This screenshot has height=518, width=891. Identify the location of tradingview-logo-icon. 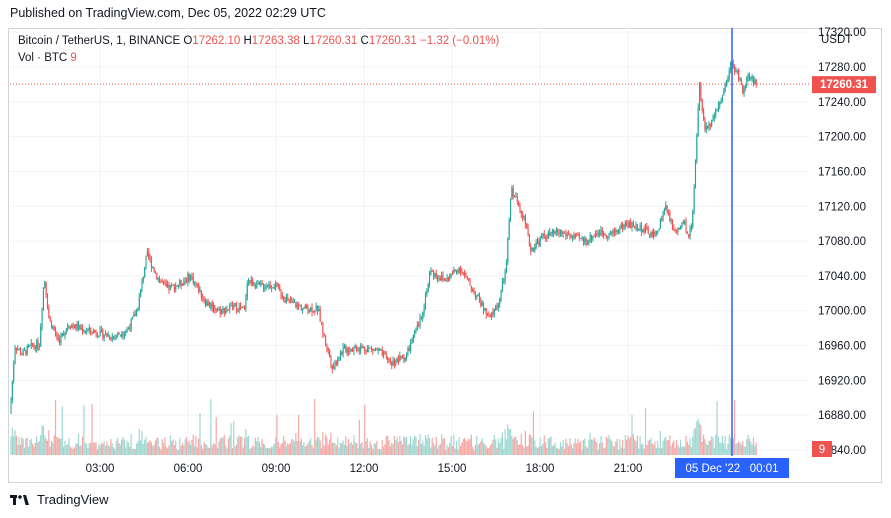
(19, 499).